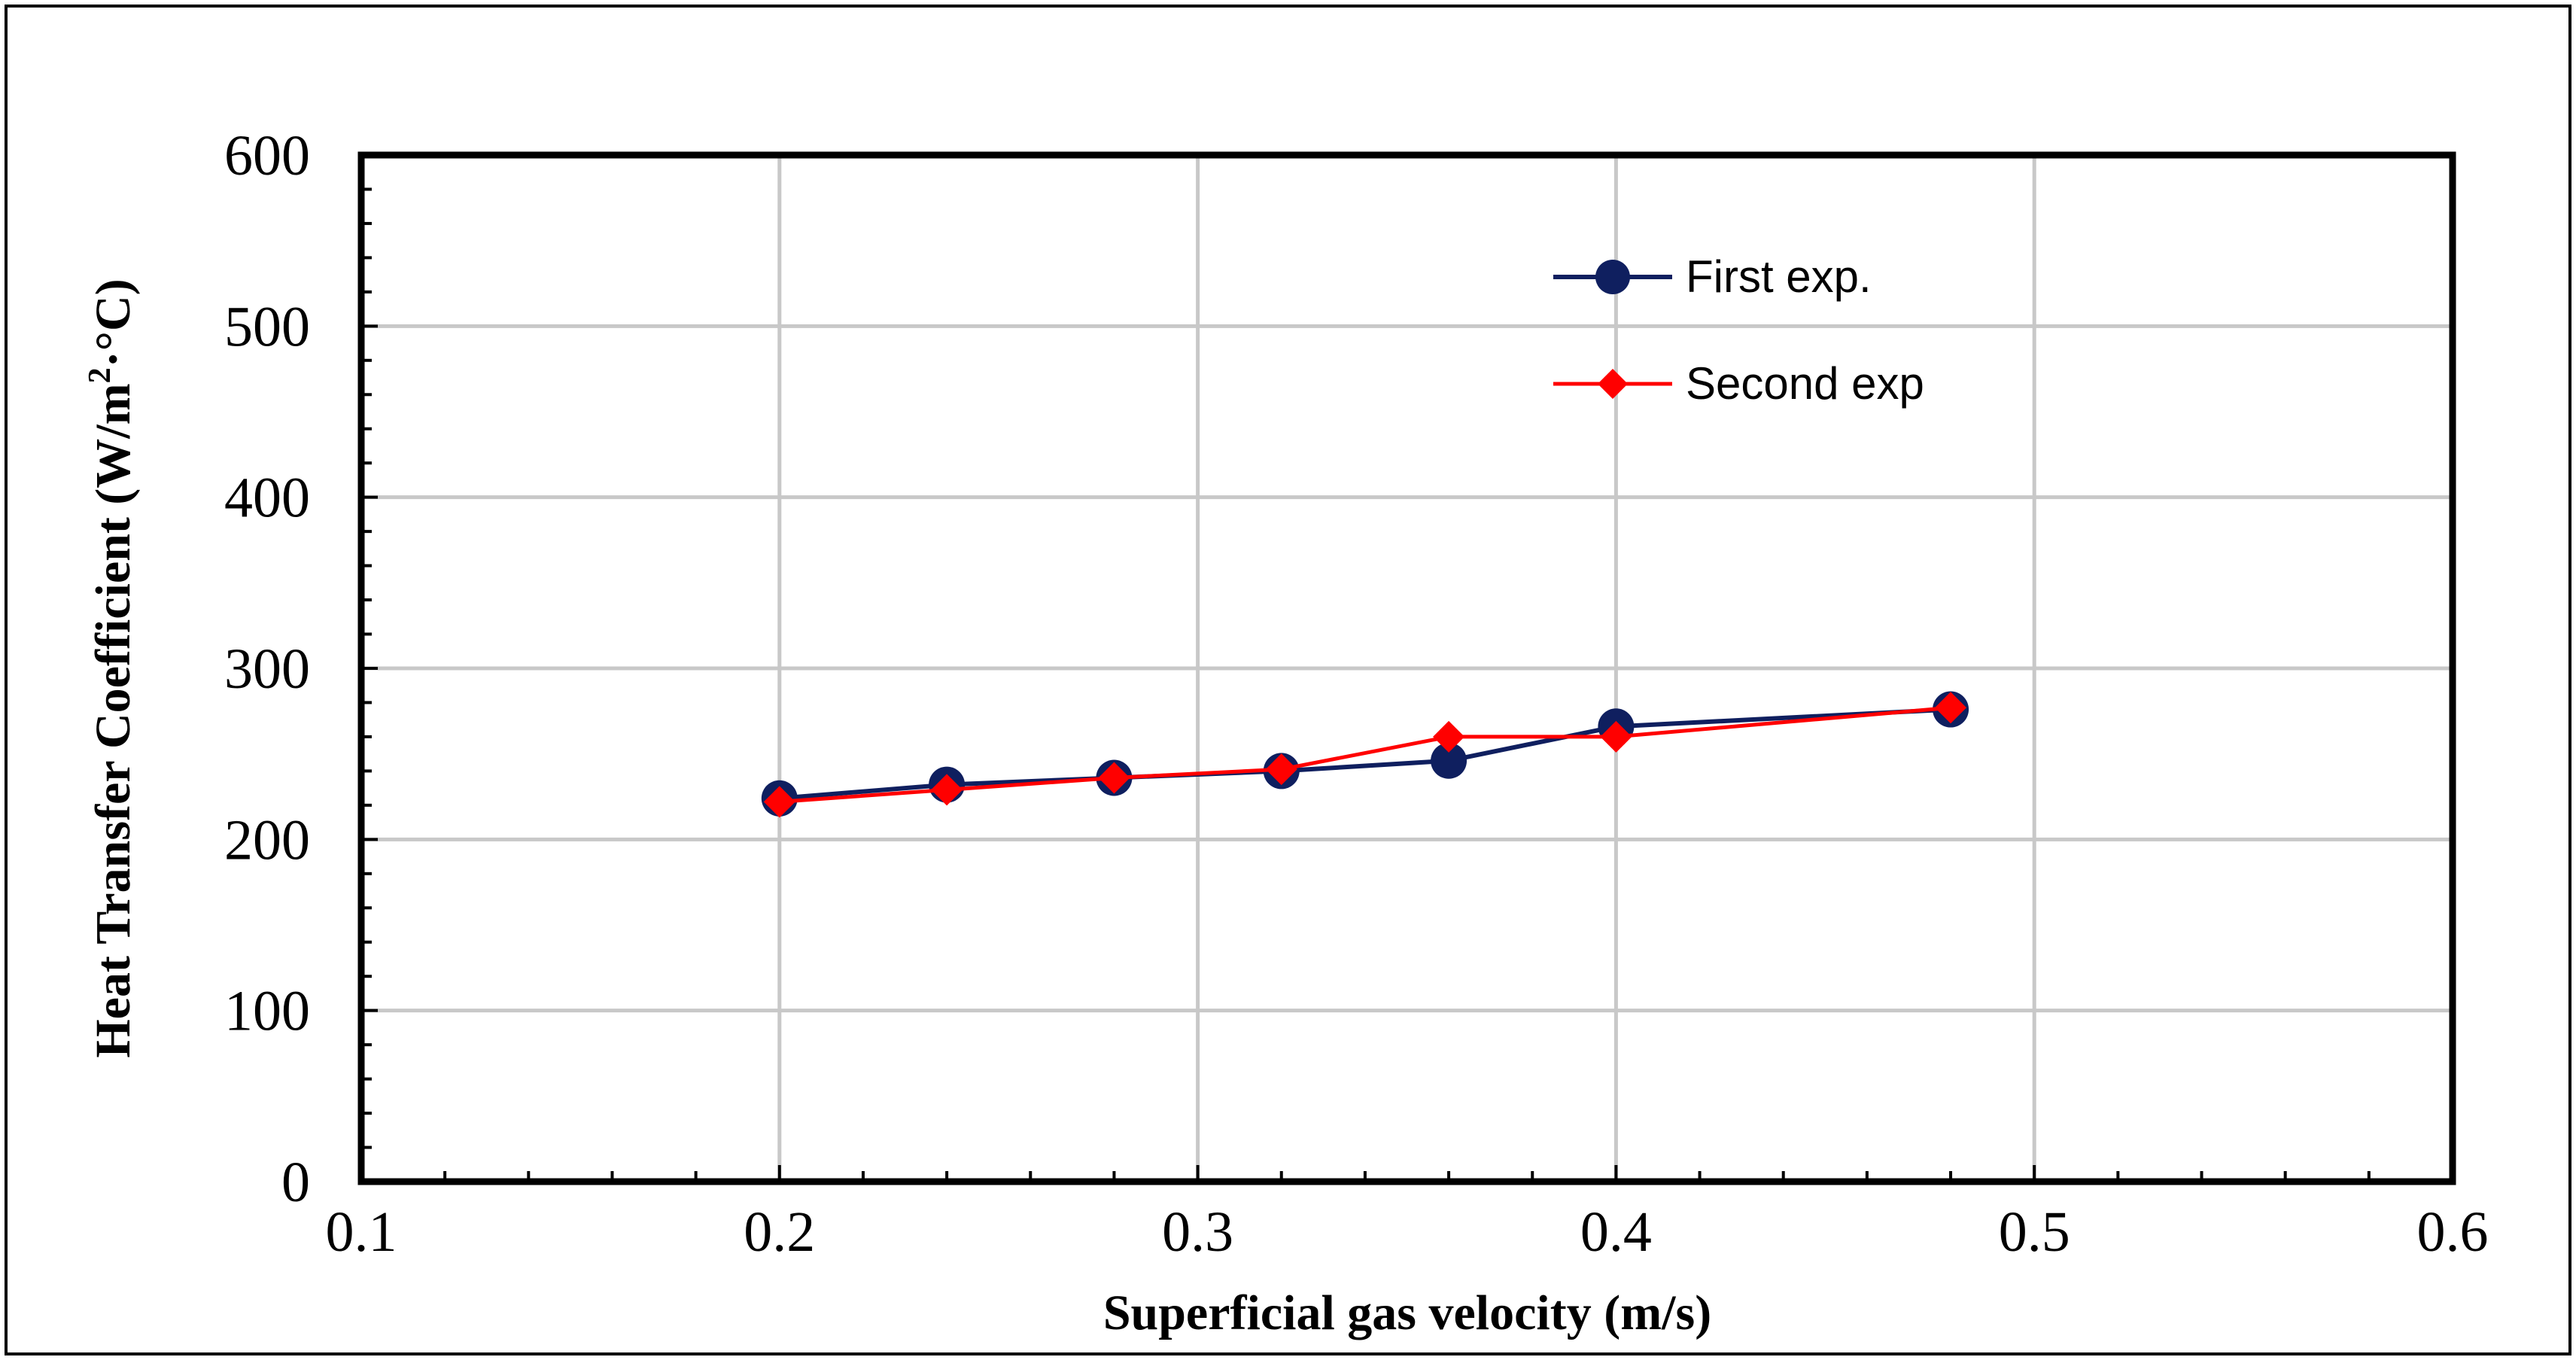  What do you see at coordinates (1616, 1232) in the screenshot?
I see `x-tick-label: 0.4` at bounding box center [1616, 1232].